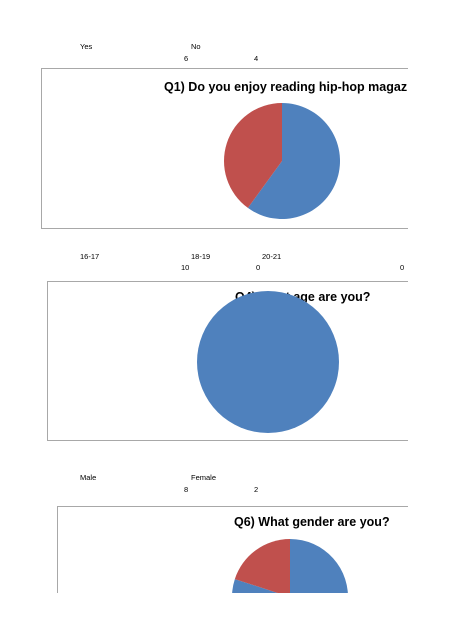  What do you see at coordinates (186, 58) in the screenshot?
I see `table-value-yes: 6` at bounding box center [186, 58].